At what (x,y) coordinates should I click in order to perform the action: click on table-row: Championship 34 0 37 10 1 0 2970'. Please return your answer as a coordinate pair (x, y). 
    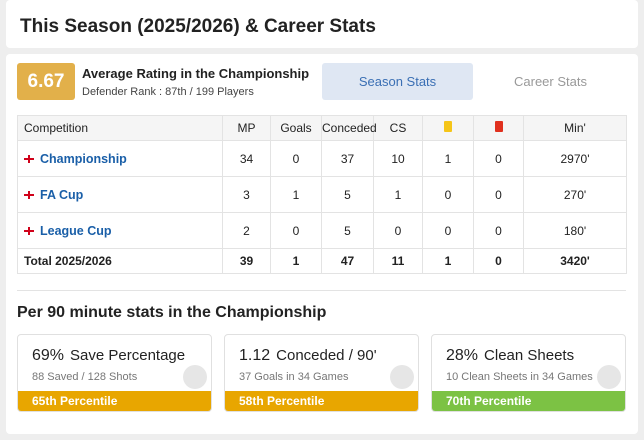
    Looking at the image, I should click on (322, 158).